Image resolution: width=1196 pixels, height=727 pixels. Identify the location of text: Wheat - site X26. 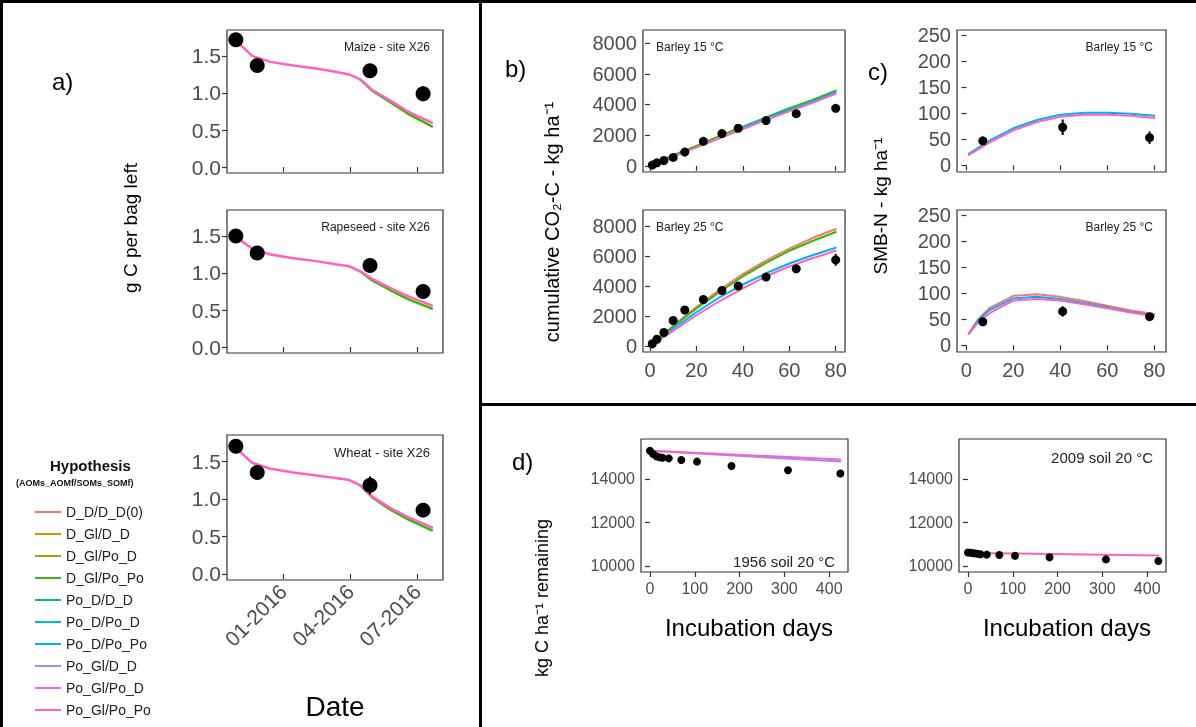
(382, 452).